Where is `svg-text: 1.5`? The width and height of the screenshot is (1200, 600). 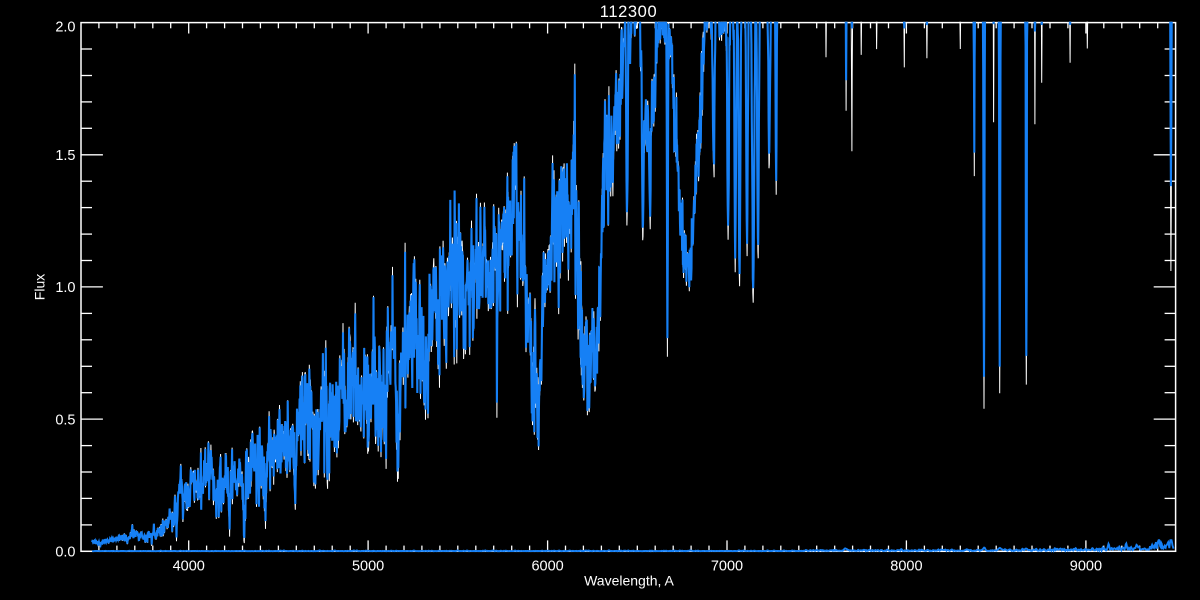
svg-text: 1.5 is located at coordinates (65, 156).